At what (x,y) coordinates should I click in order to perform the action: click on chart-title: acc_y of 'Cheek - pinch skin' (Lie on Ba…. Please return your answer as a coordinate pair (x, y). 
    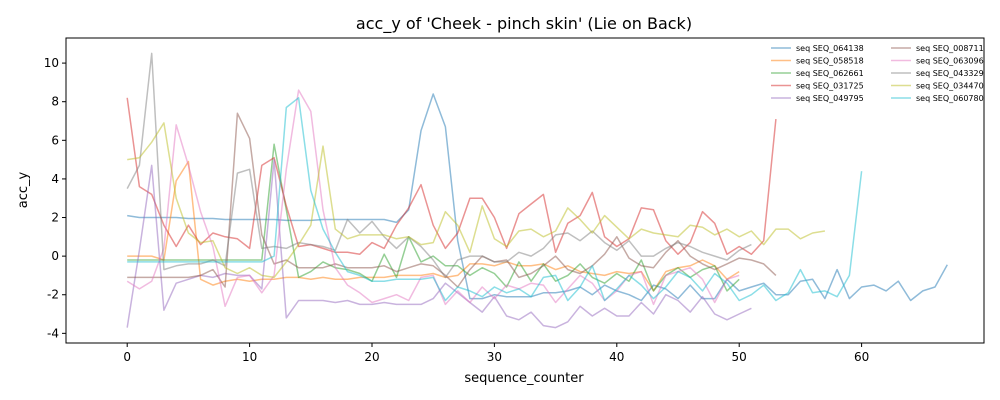
    Looking at the image, I should click on (524, 24).